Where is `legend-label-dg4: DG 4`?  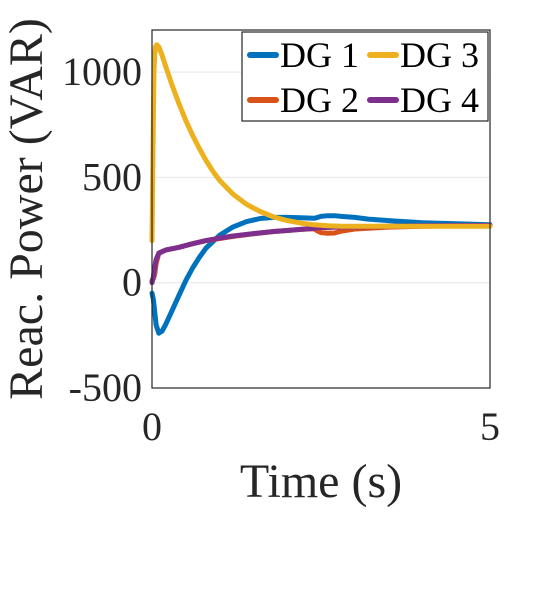 legend-label-dg4: DG 4 is located at coordinates (439, 100).